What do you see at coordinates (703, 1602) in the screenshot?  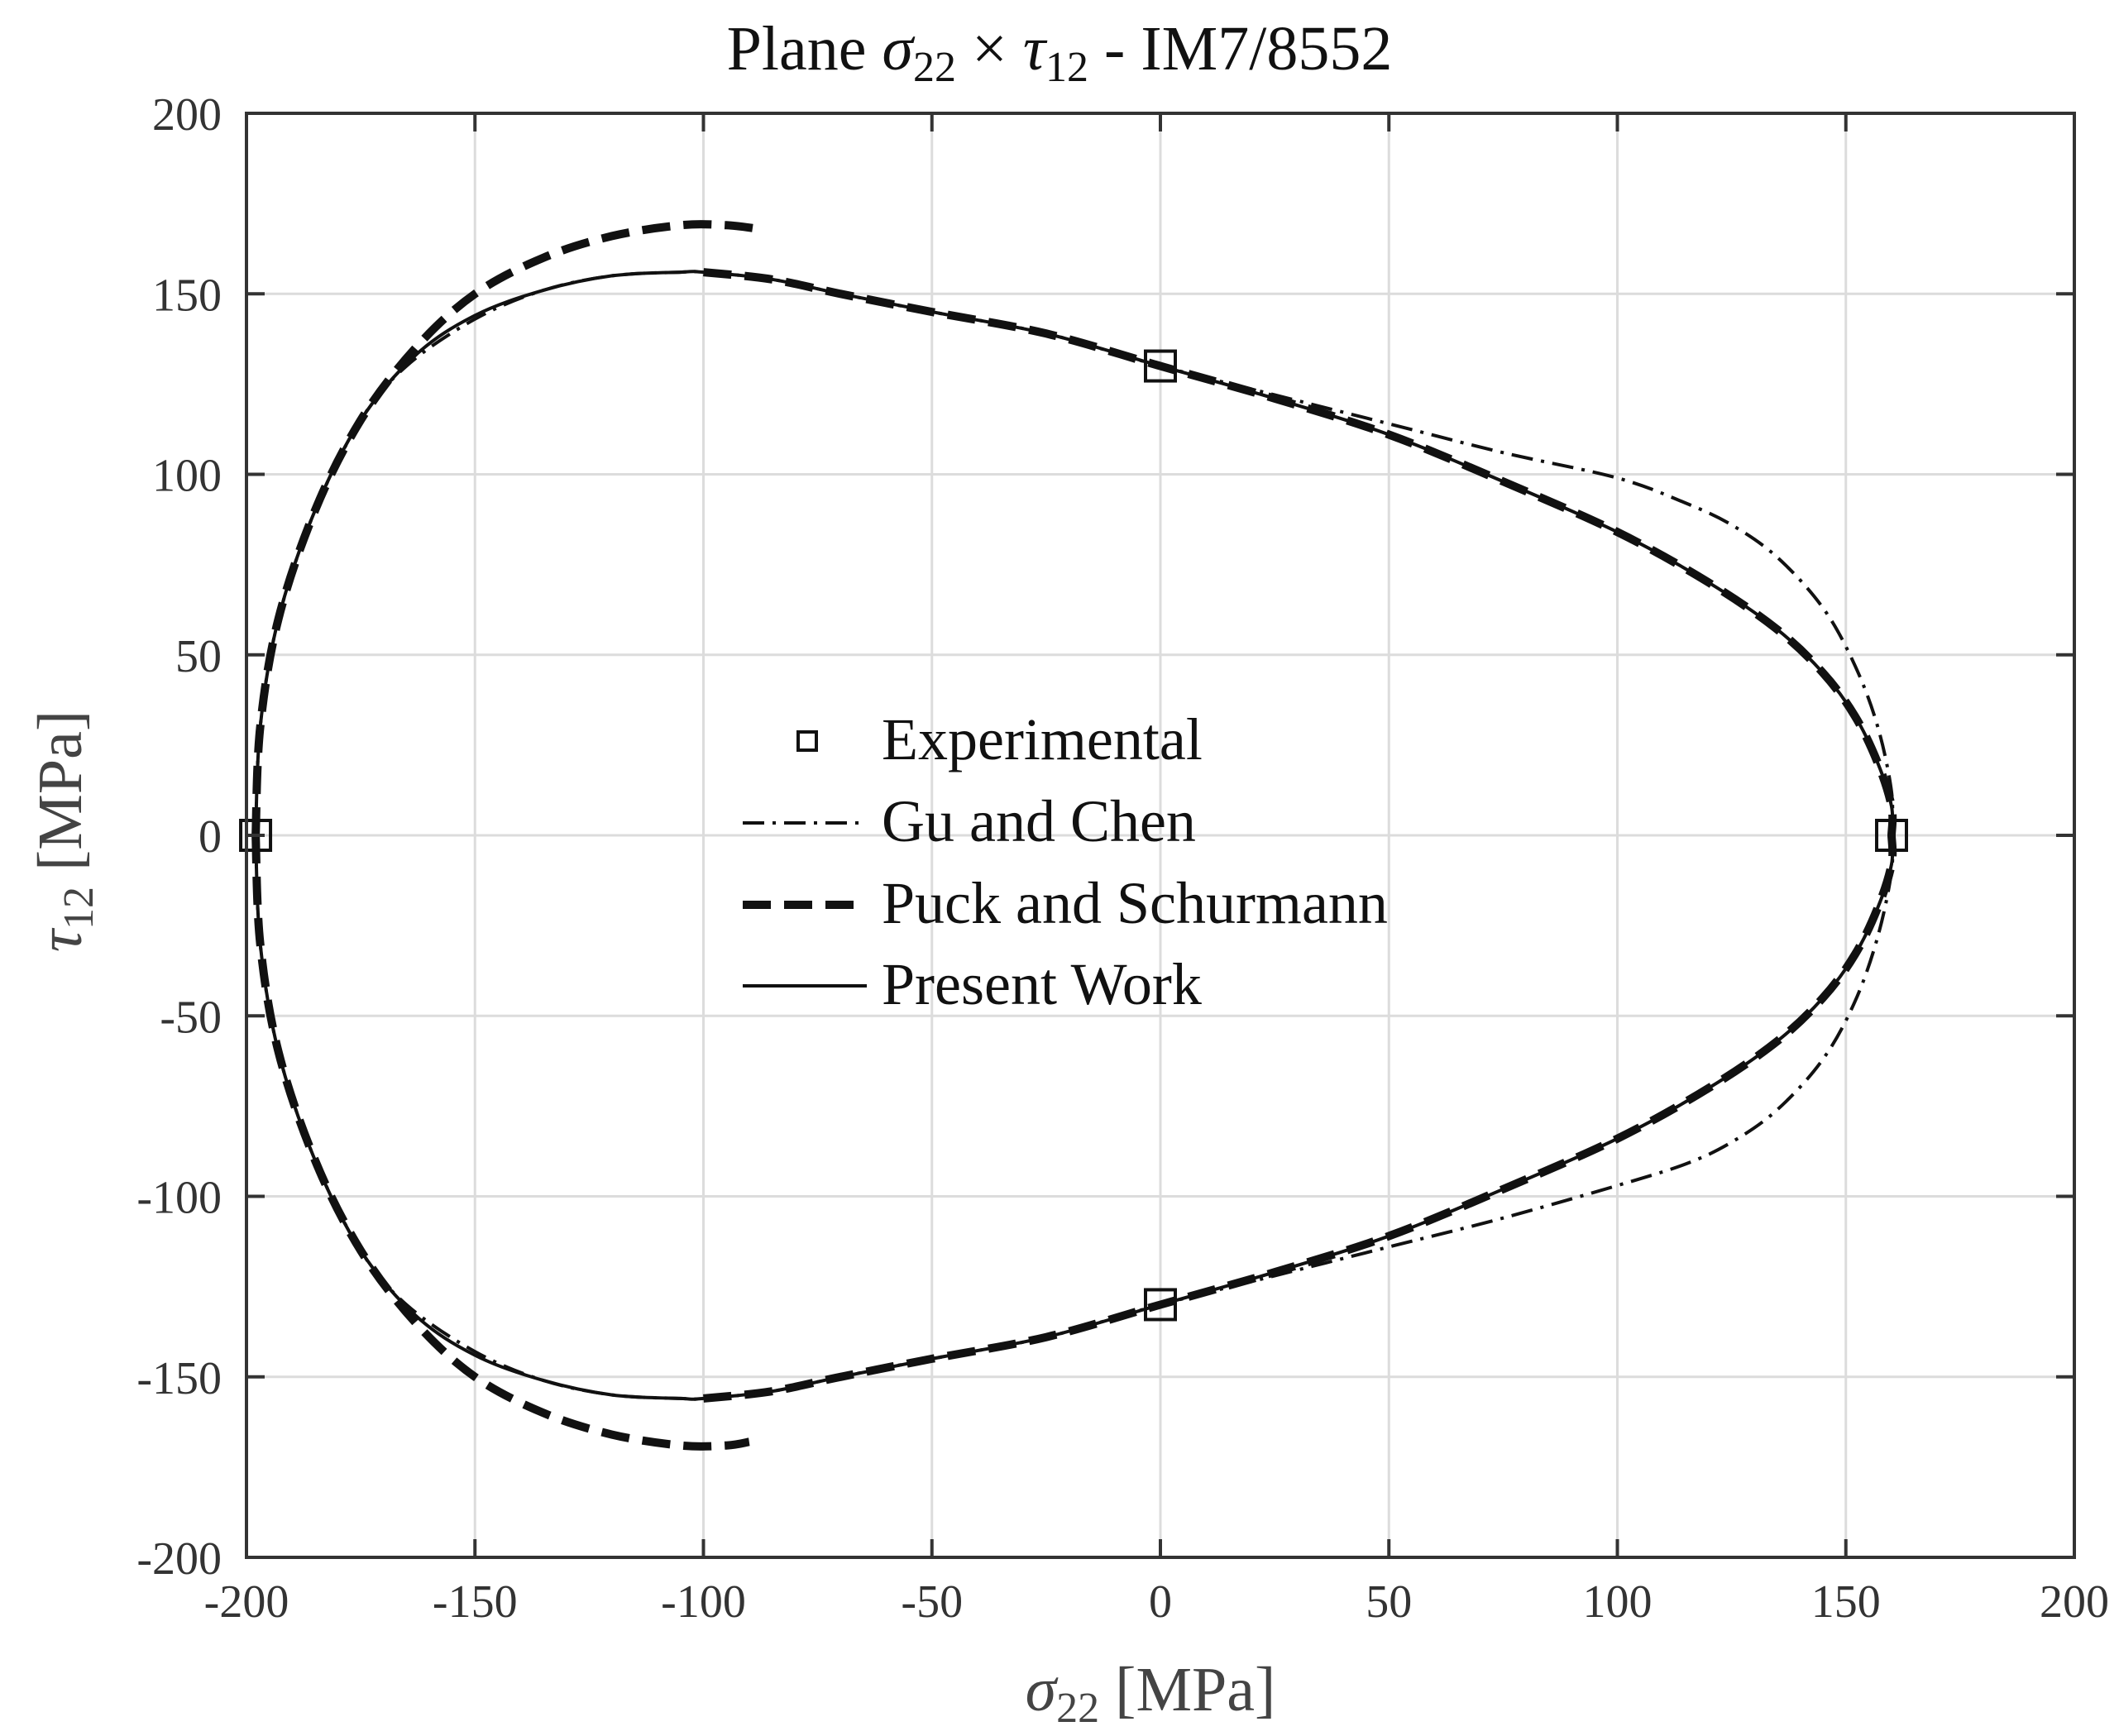 I see `x-tick-label: -100` at bounding box center [703, 1602].